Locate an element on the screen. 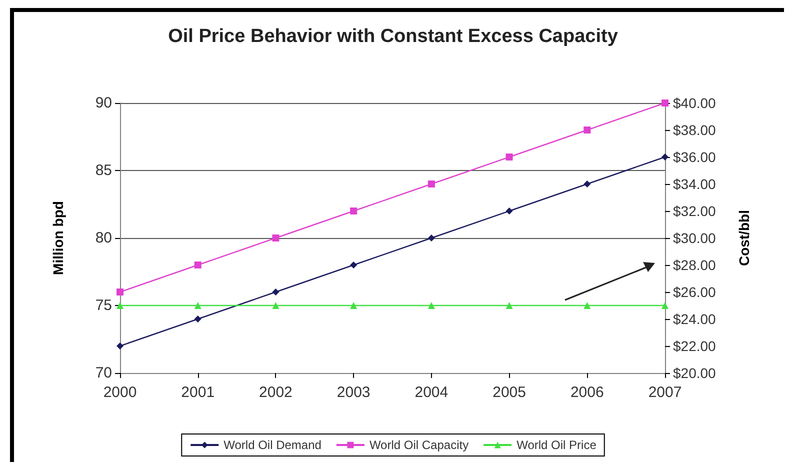 Image resolution: width=786 pixels, height=466 pixels. y2-axis-title: Cost/bbl is located at coordinates (744, 238).